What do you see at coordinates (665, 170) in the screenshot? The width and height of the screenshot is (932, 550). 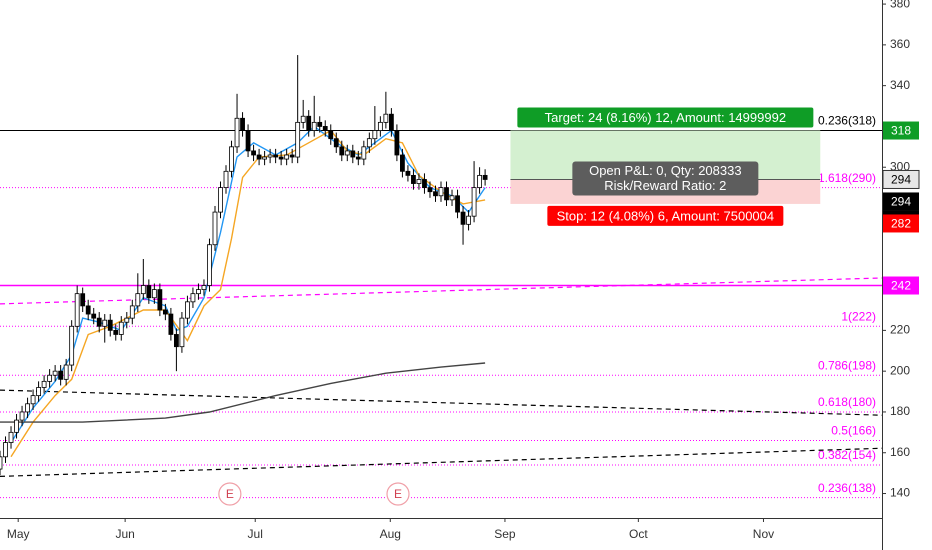 I see `info-text: Open P&L: 0, Qty: 208333` at bounding box center [665, 170].